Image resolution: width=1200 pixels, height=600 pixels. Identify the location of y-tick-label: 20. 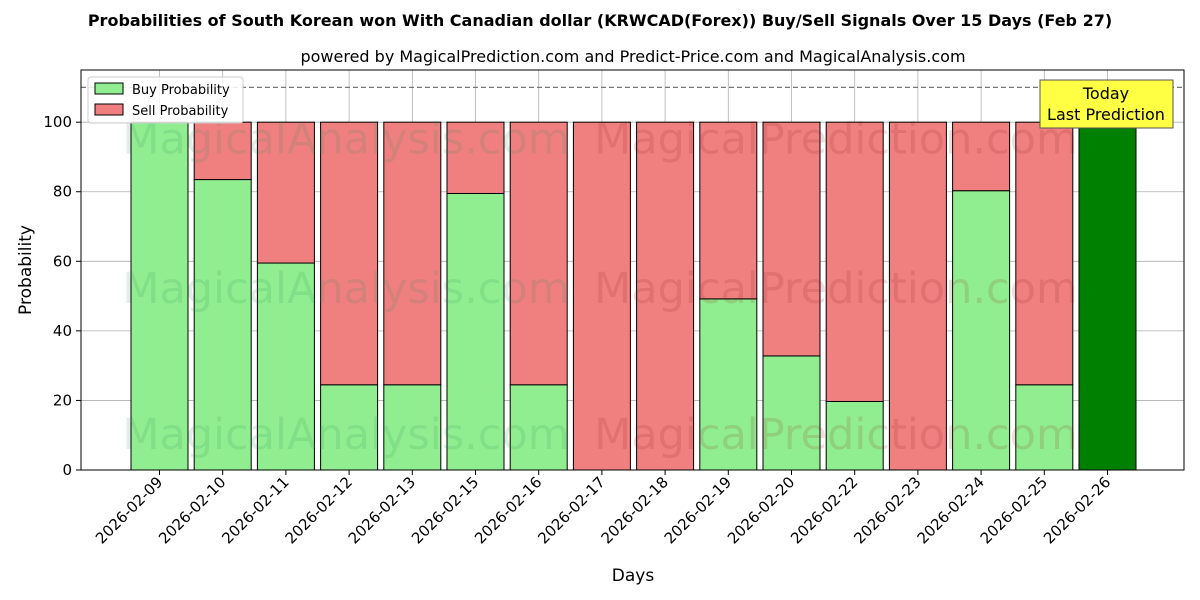
(62, 400).